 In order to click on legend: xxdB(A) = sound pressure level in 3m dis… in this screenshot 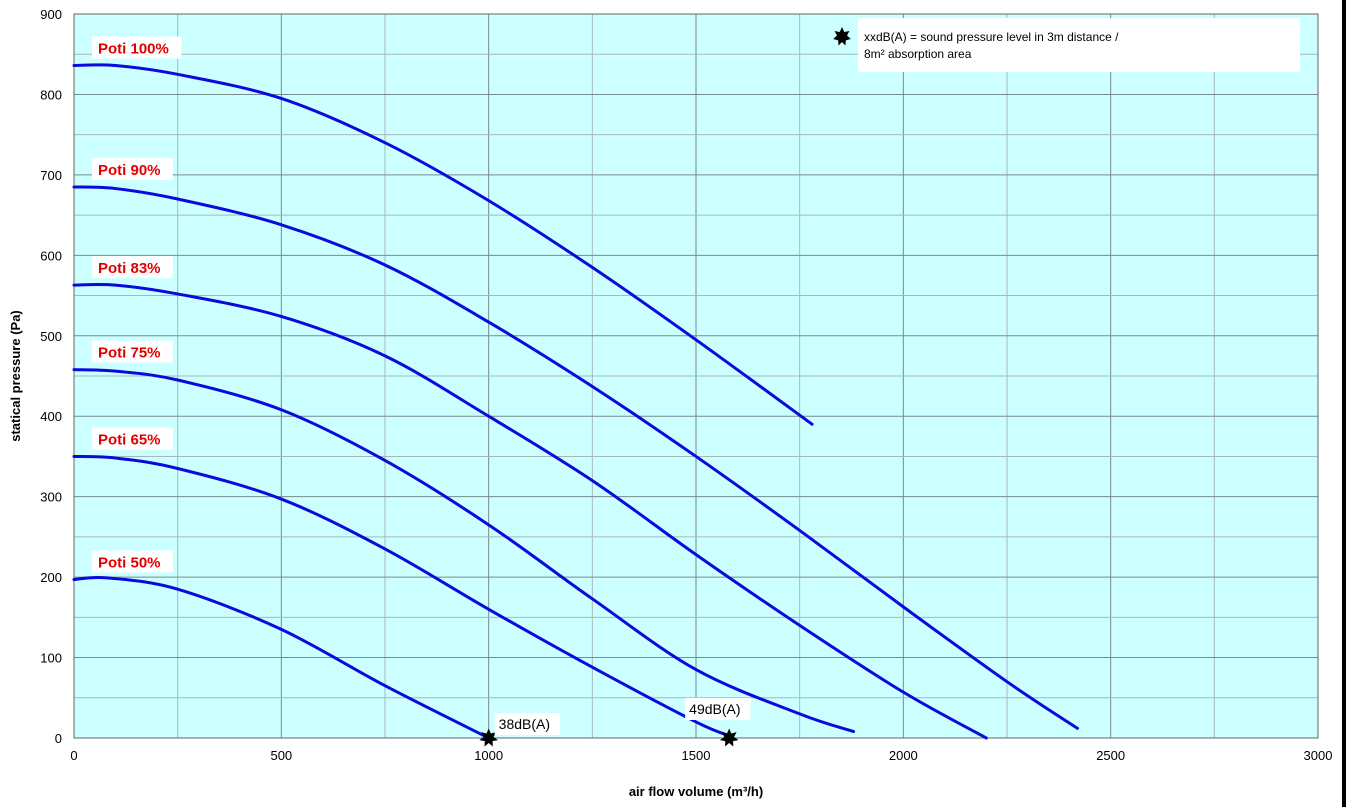, I will do `click(1066, 45)`.